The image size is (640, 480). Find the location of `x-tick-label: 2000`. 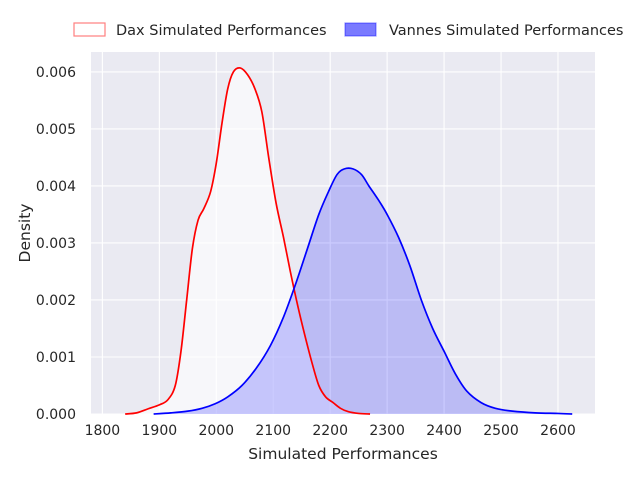

x-tick-label: 2000 is located at coordinates (216, 431).